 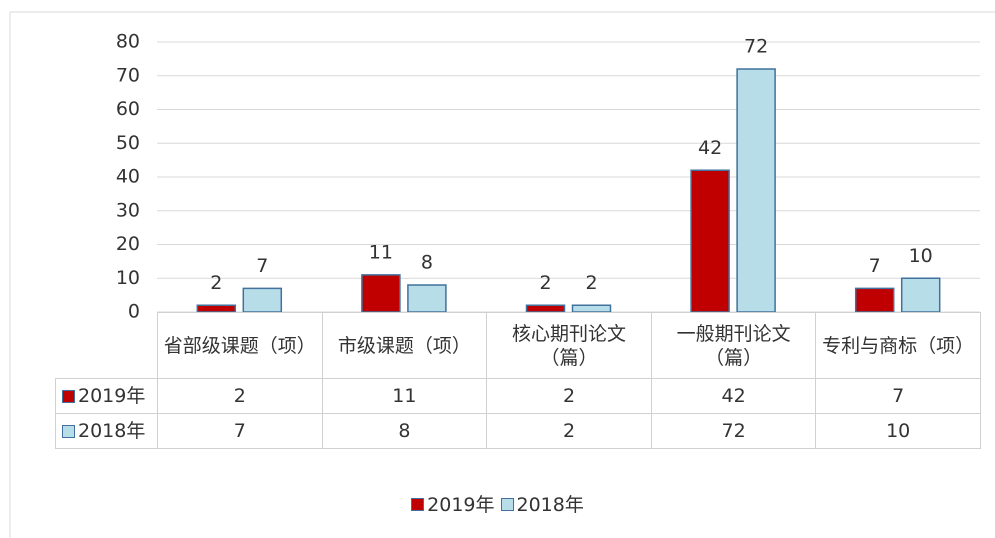 What do you see at coordinates (404, 345) in the screenshot?
I see `category-label: 市级课题（项）` at bounding box center [404, 345].